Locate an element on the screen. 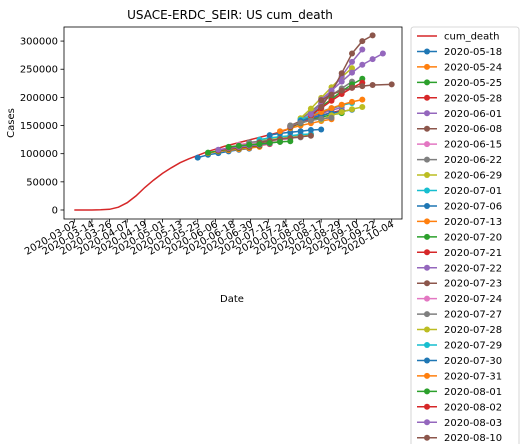  legend-label: 2020-07-28 is located at coordinates (473, 330).